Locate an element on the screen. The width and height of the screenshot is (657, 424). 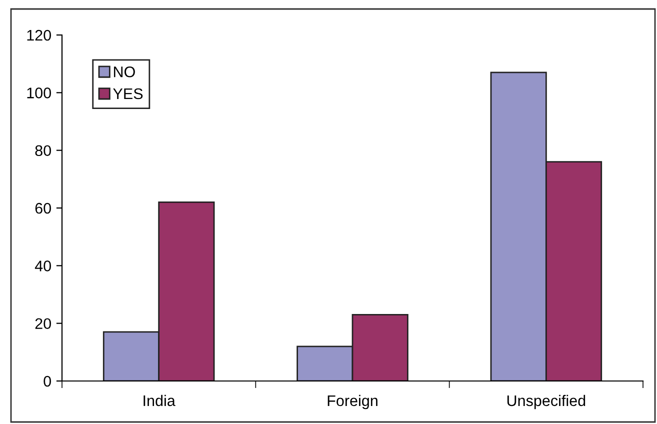
y-tick-label: 20 is located at coordinates (43, 324).